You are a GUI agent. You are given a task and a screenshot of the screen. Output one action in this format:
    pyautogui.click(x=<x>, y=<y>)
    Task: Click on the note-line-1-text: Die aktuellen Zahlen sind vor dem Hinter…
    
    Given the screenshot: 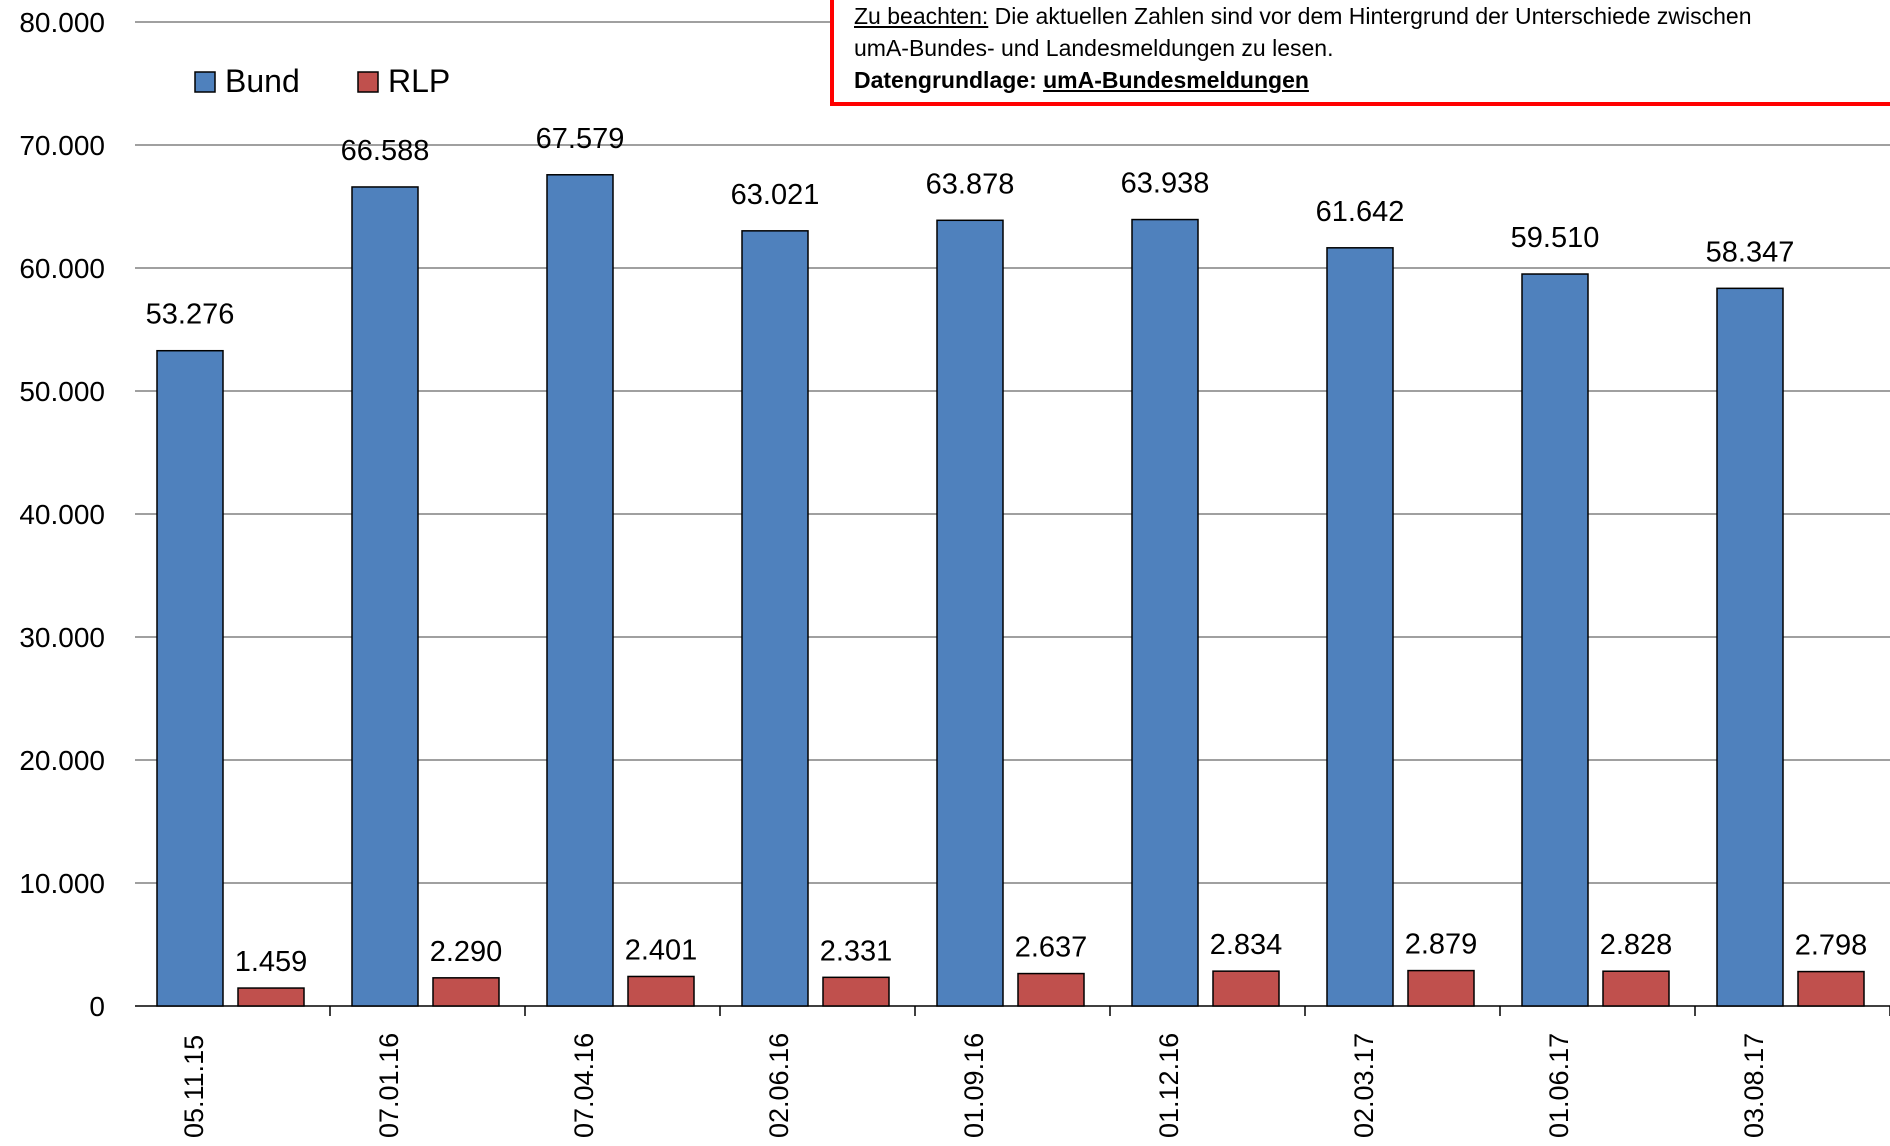 What is the action you would take?
    pyautogui.click(x=1370, y=16)
    